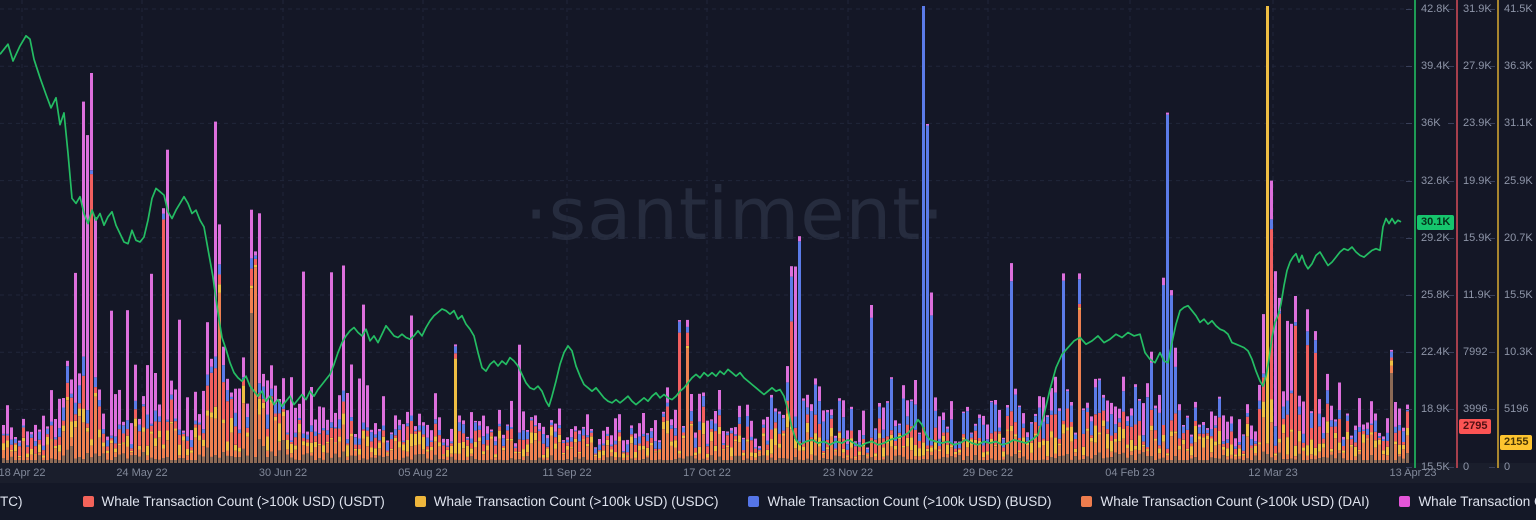 Image resolution: width=1536 pixels, height=520 pixels. I want to click on price-btc-line, so click(1415, 234).